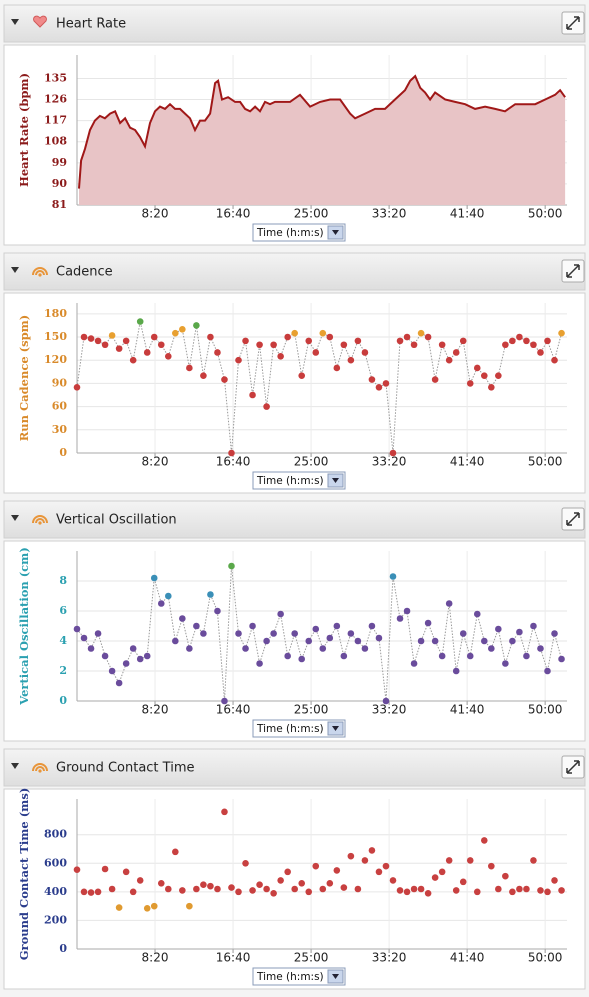 The height and width of the screenshot is (997, 589). Describe the element at coordinates (55, 120) in the screenshot. I see `y-tick-label: 117` at that location.